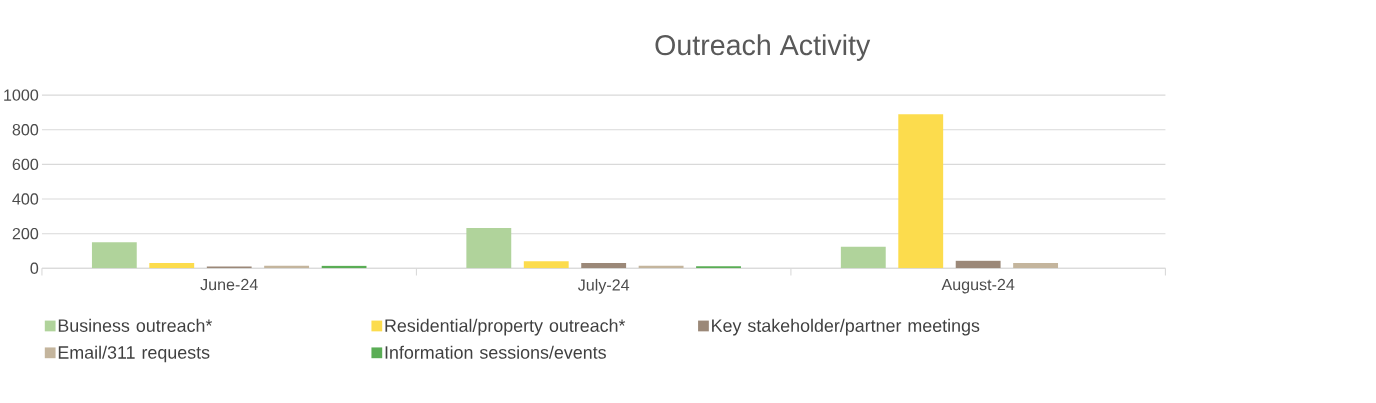 The width and height of the screenshot is (1376, 403). What do you see at coordinates (25, 164) in the screenshot?
I see `y-tick-label: 600` at bounding box center [25, 164].